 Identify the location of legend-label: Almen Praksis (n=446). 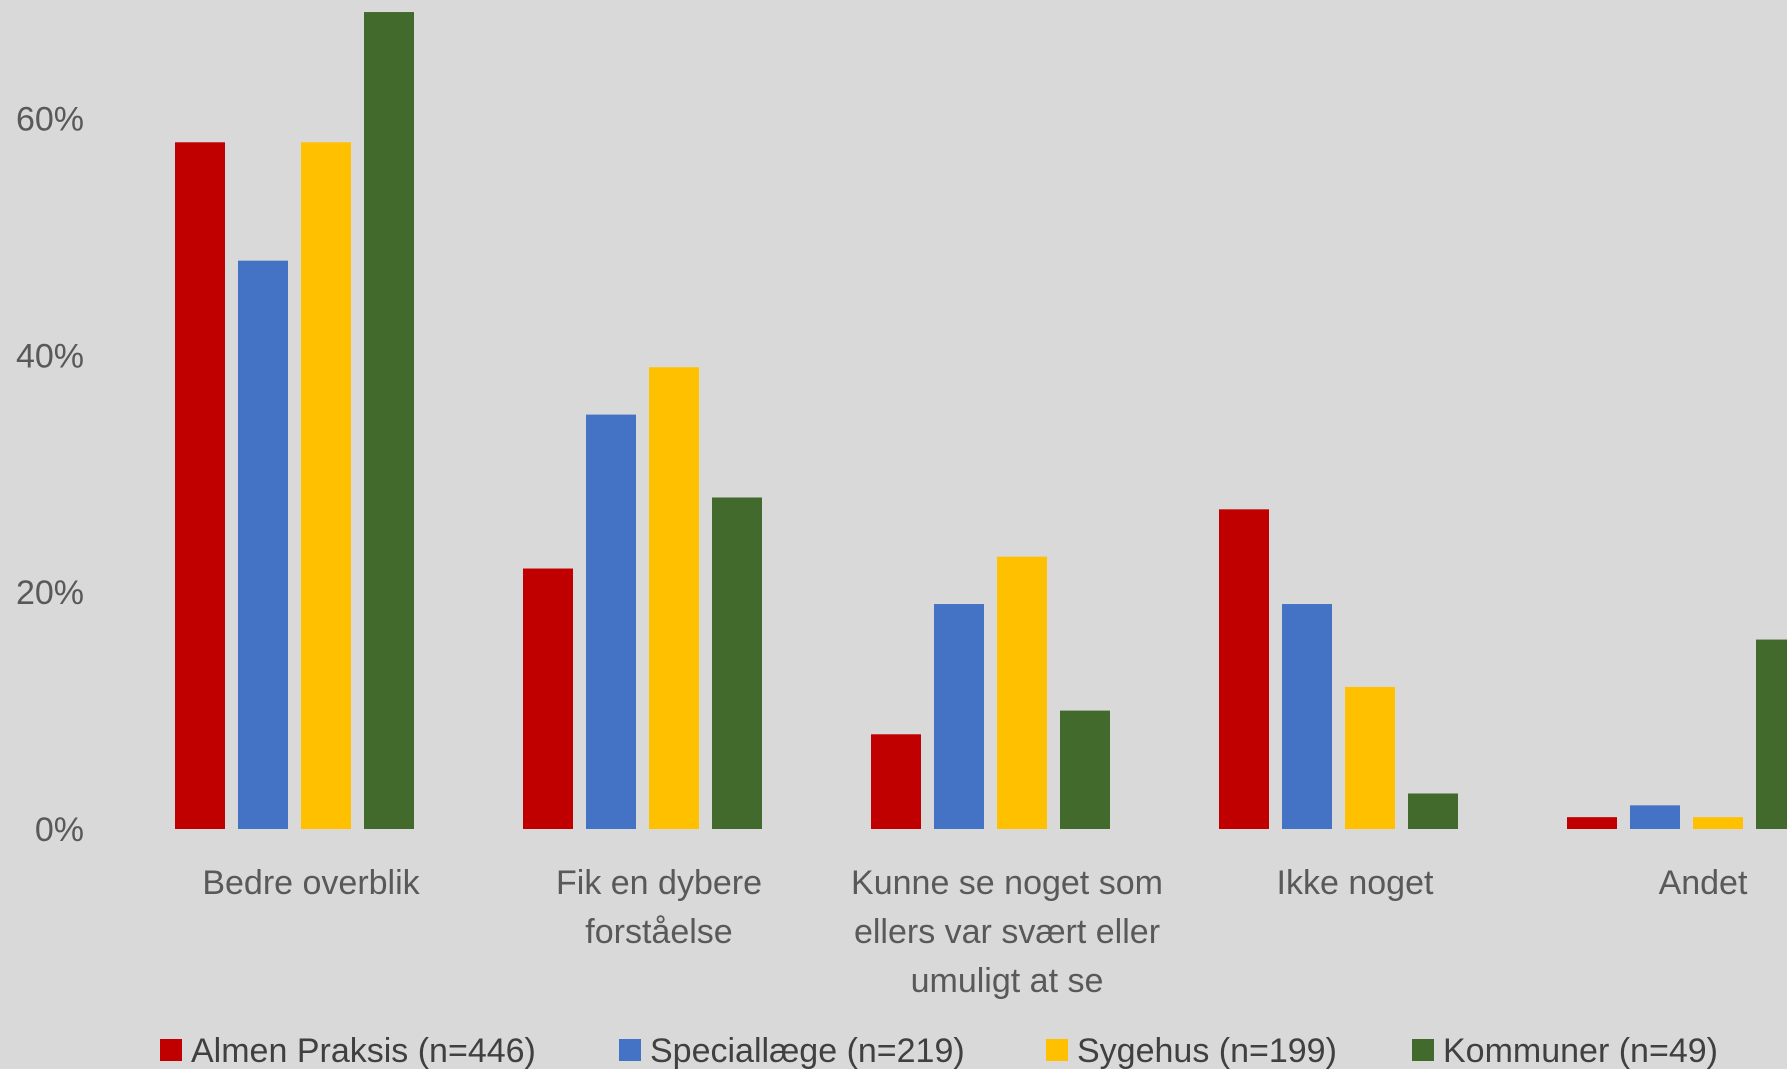
(363, 1050).